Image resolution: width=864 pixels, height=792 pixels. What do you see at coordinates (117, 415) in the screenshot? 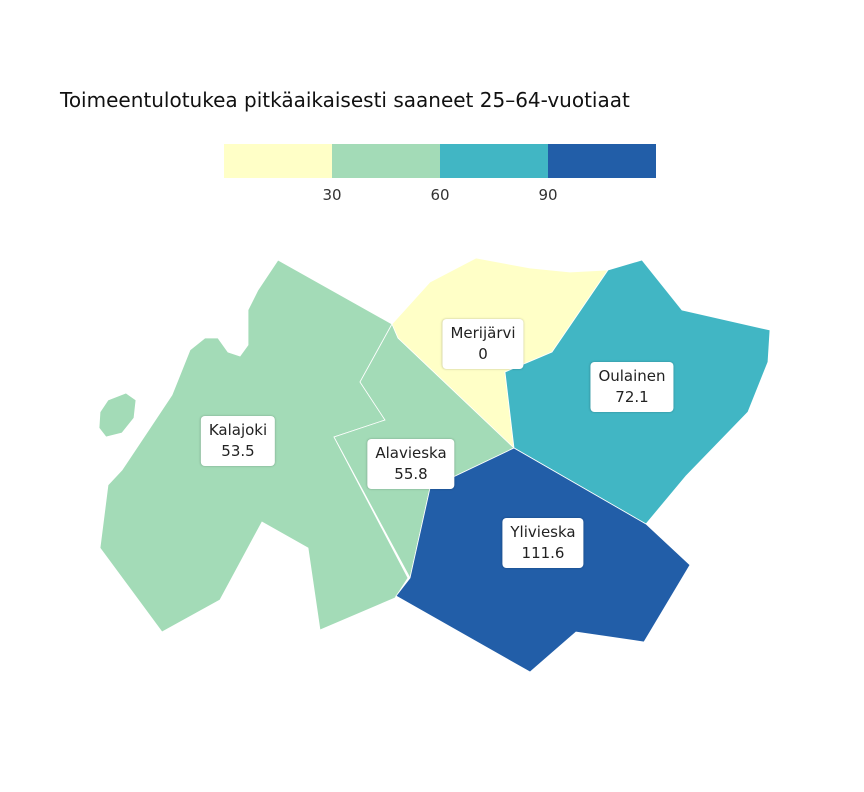
I see `region-kalajoki-island` at bounding box center [117, 415].